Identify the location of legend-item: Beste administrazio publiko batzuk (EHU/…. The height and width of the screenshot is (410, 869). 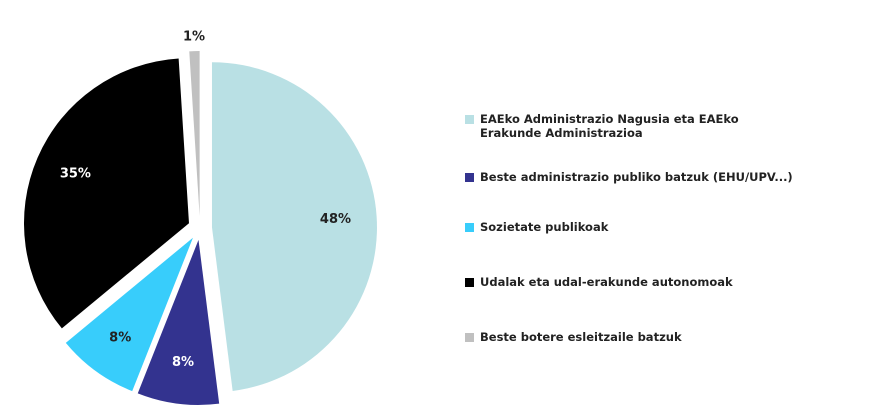
(665, 177).